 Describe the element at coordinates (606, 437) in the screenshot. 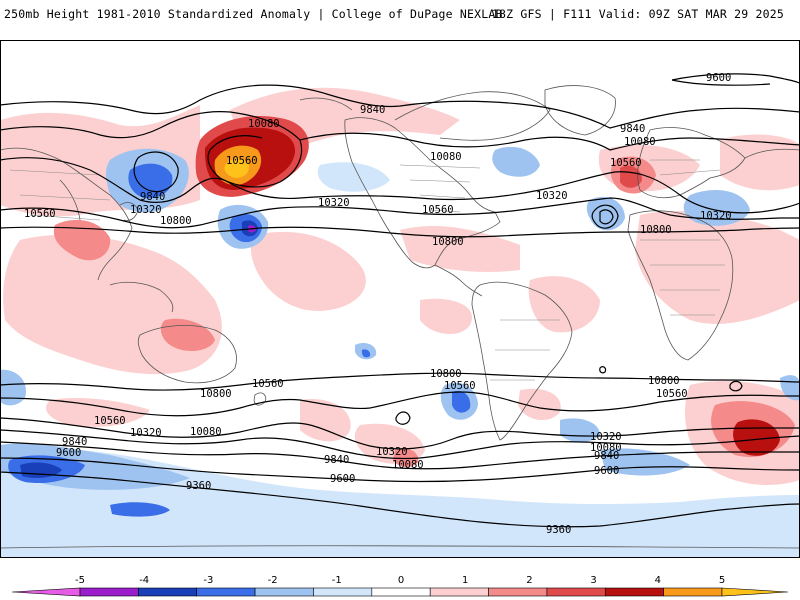

I see `contour-label-10320-sh-atlantic: 10320` at that location.